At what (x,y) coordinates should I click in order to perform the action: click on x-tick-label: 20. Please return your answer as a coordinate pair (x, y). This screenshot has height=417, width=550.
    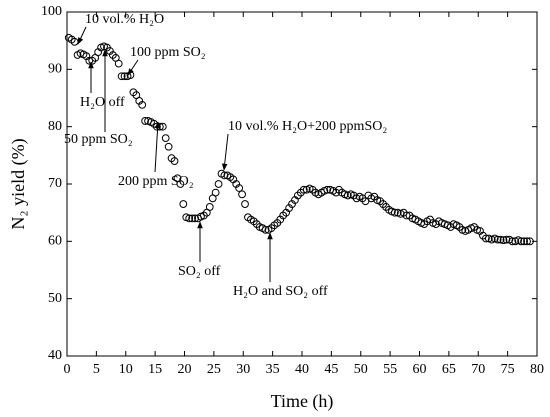
    Looking at the image, I should click on (185, 369).